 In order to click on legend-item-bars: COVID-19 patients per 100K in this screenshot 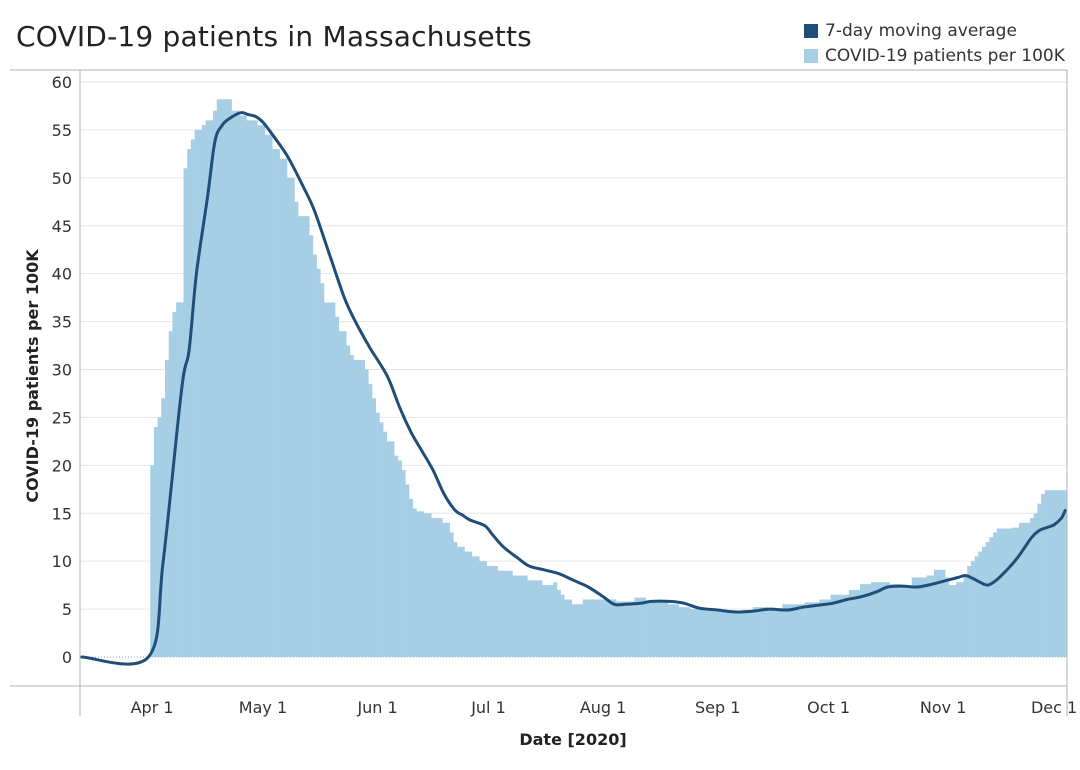, I will do `click(934, 55)`.